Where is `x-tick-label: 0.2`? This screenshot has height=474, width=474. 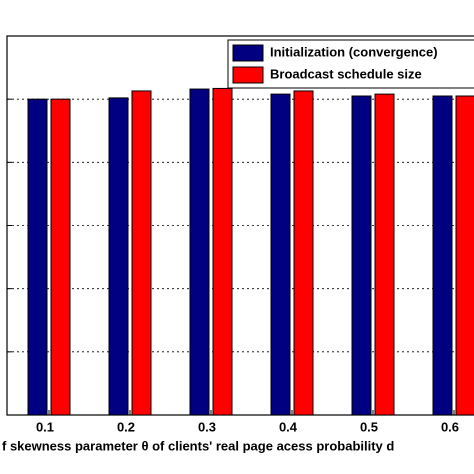 x-tick-label: 0.2 is located at coordinates (126, 426).